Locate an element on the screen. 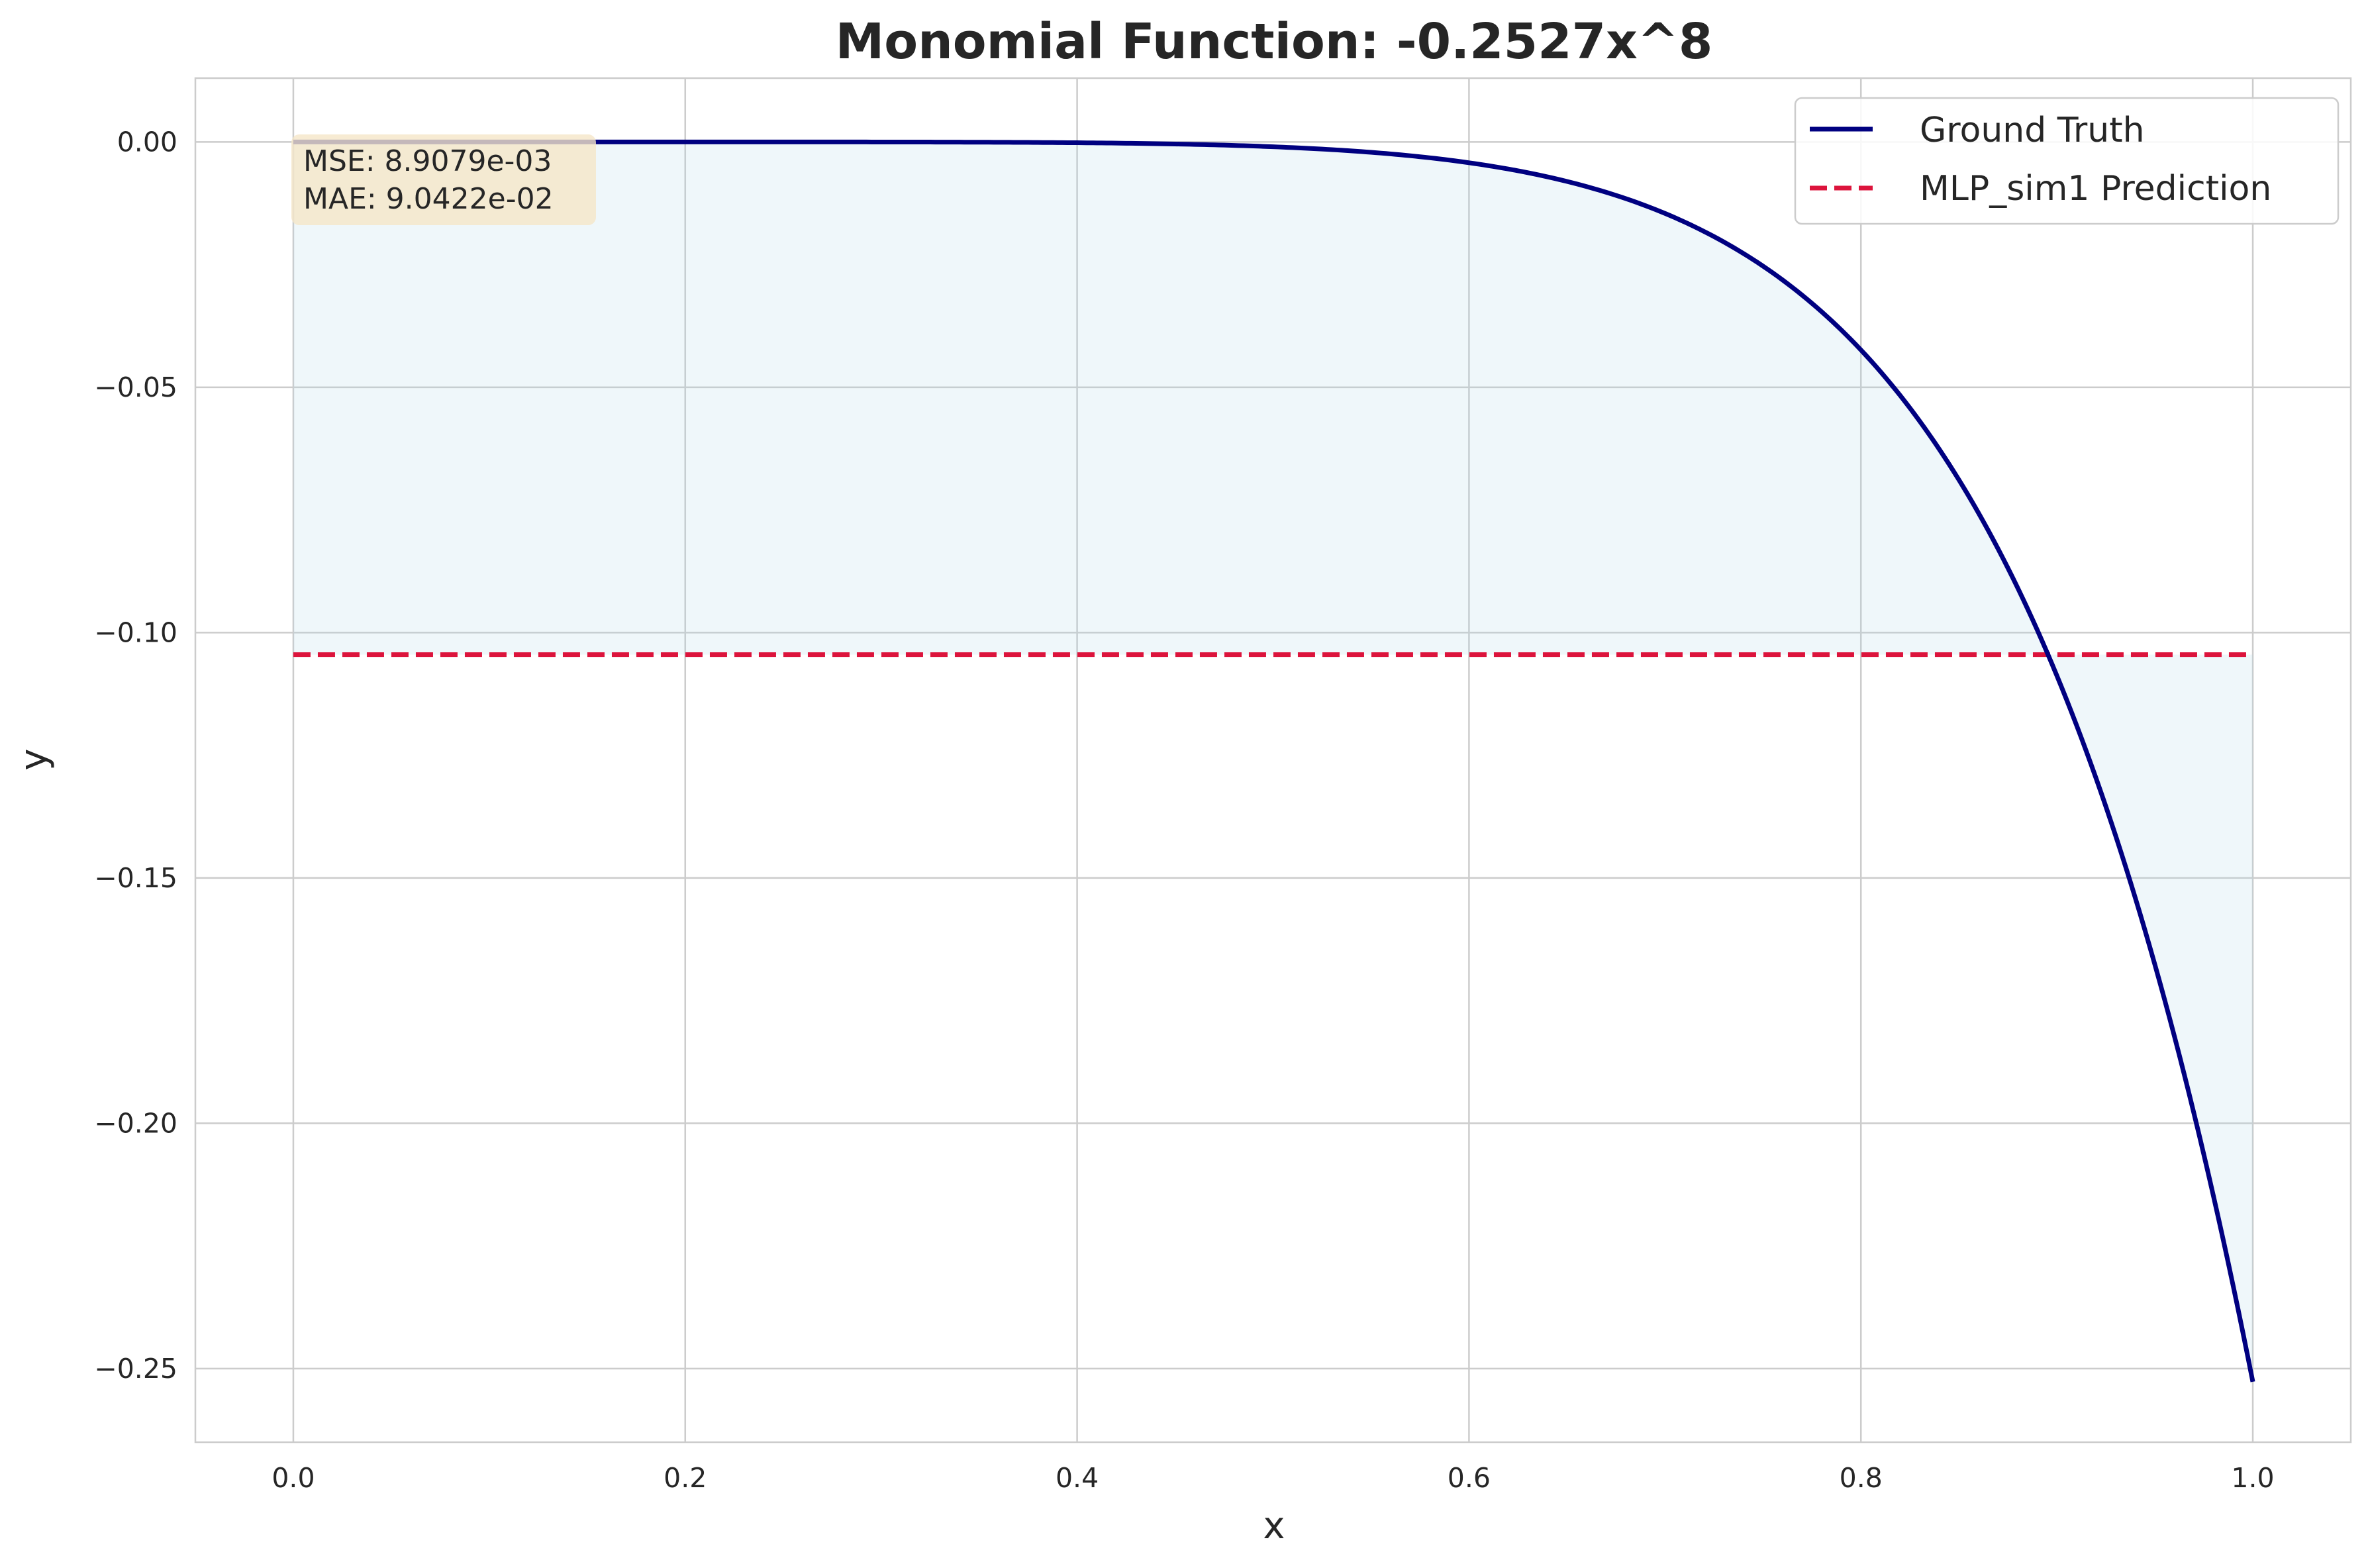 The width and height of the screenshot is (2368, 1568). y-tick-label: −0.10 is located at coordinates (135, 632).